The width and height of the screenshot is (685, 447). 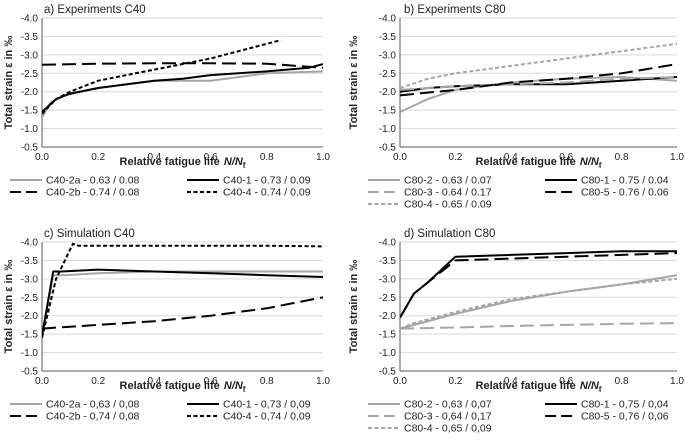 I want to click on chart-c-x-axis-label-symbol: N/N, so click(x=234, y=386).